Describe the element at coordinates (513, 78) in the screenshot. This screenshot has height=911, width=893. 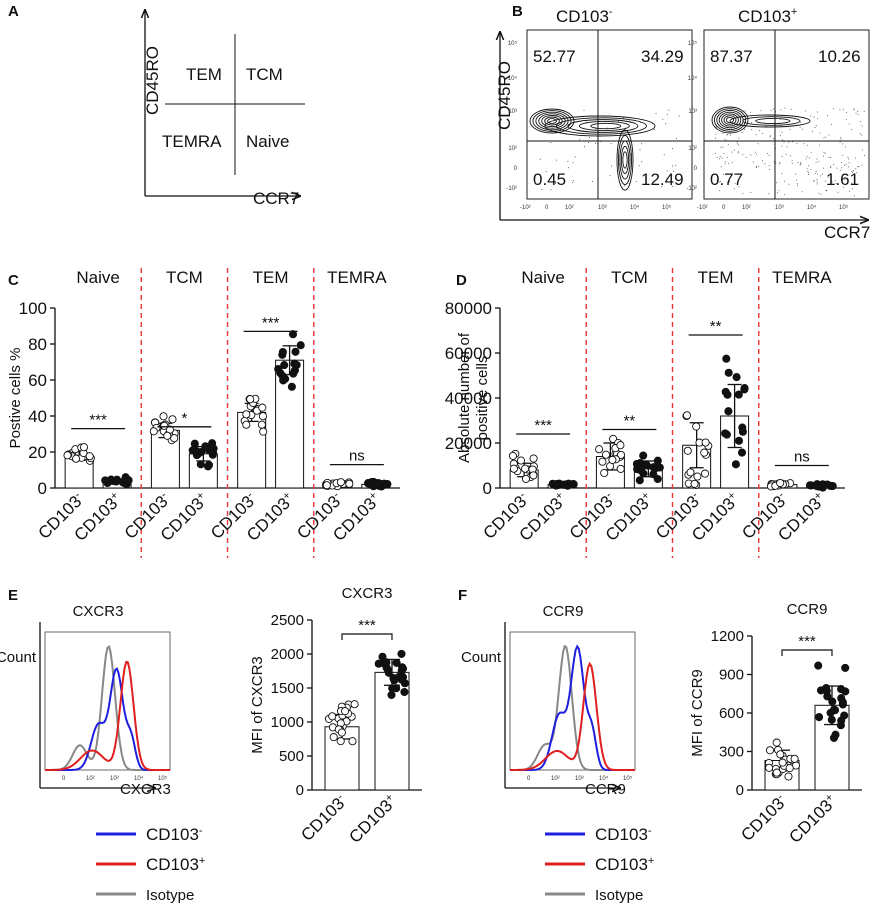
I see `y-tick-label: 10⁴` at that location.